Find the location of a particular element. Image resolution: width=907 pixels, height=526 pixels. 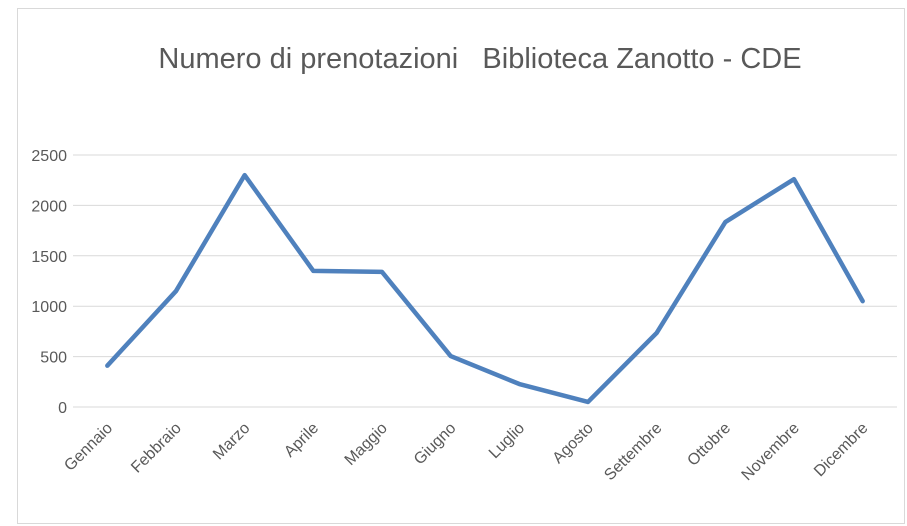

x-tick-label: Aprile is located at coordinates (301, 440).